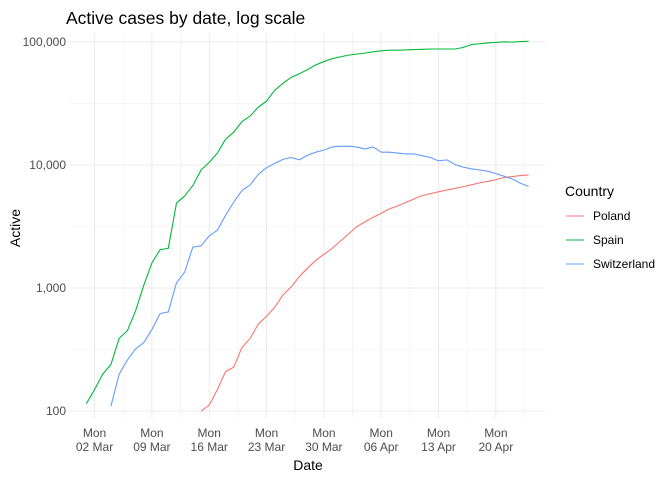 This screenshot has height=480, width=672. I want to click on x-tick-label: Mon 16 Mar, so click(209, 440).